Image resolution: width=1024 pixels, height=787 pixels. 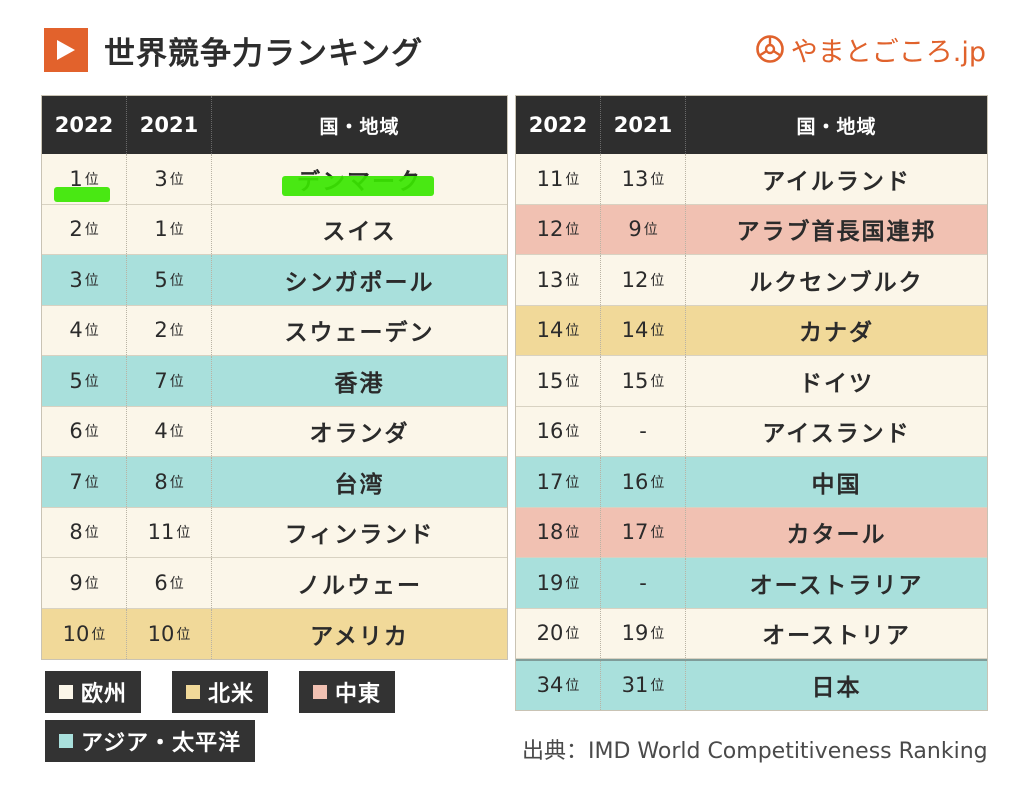 What do you see at coordinates (76, 178) in the screenshot?
I see `rank-number: 1` at bounding box center [76, 178].